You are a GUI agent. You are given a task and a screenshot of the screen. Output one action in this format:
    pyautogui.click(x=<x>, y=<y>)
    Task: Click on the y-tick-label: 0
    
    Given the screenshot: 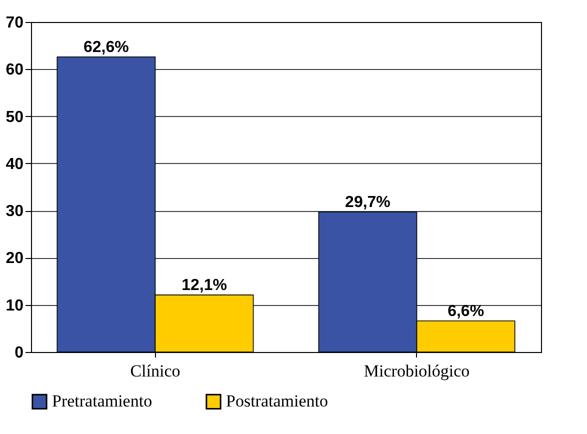 What is the action you would take?
    pyautogui.click(x=19, y=353)
    